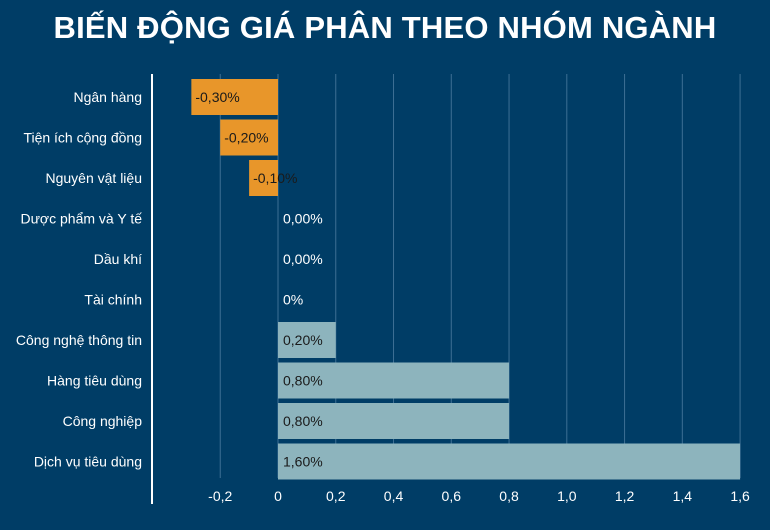 The height and width of the screenshot is (530, 770). Describe the element at coordinates (220, 496) in the screenshot. I see `x-tick-label-0: -0,2` at that location.